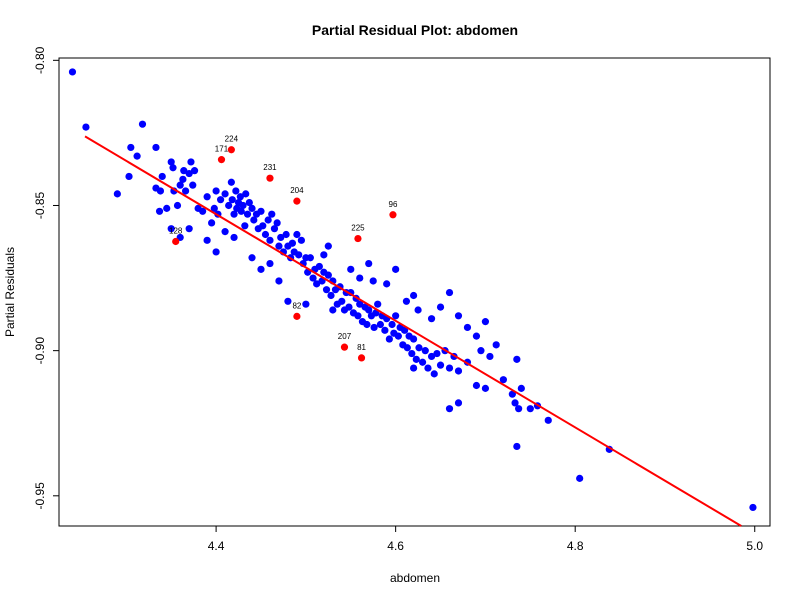 Image resolution: width=800 pixels, height=600 pixels. Describe the element at coordinates (575, 546) in the screenshot. I see `x-tick-label: 4.8` at that location.